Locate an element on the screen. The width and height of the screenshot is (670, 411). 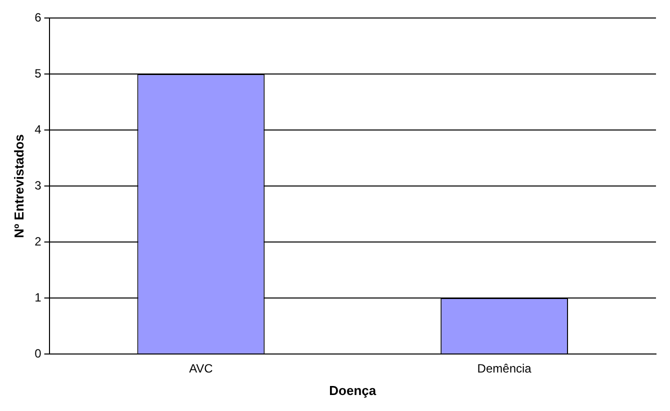
x-axis-title: Doença is located at coordinates (353, 390).